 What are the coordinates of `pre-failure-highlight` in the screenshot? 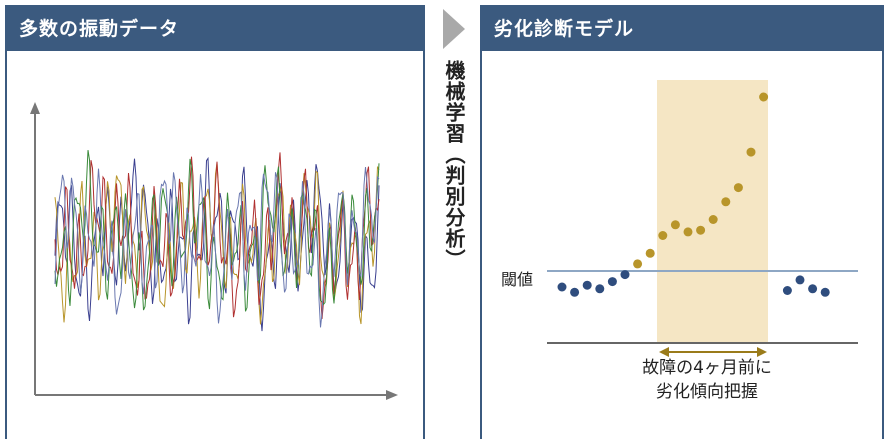 It's located at (712, 211).